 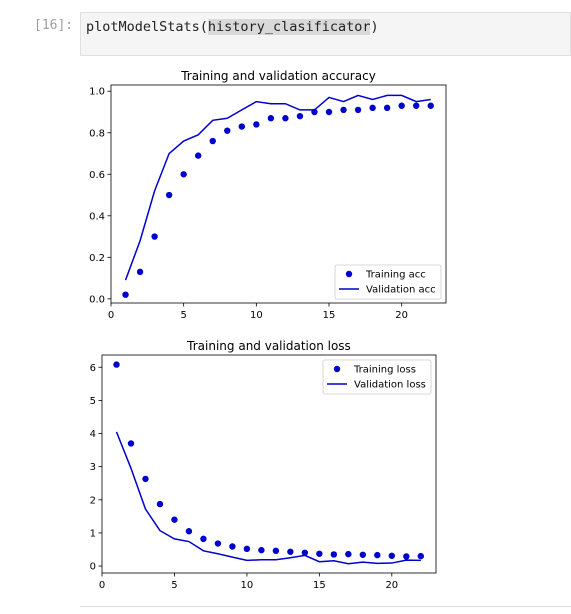 I want to click on y-tick-label: 0, so click(x=93, y=567).